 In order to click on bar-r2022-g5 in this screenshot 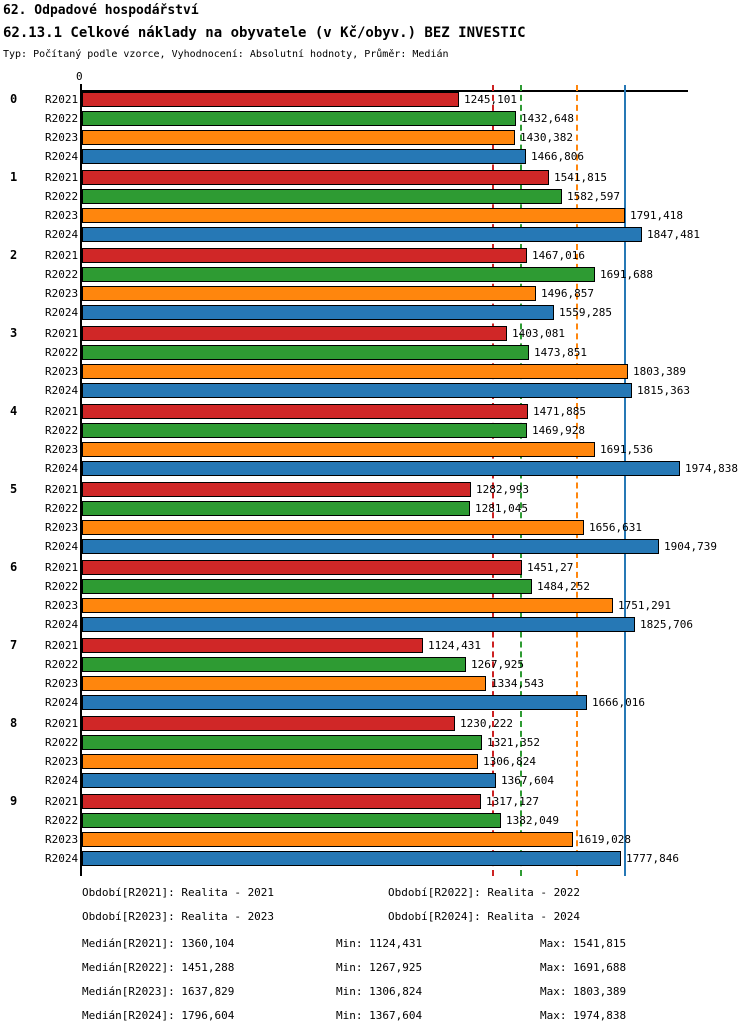, I will do `click(276, 508)`.